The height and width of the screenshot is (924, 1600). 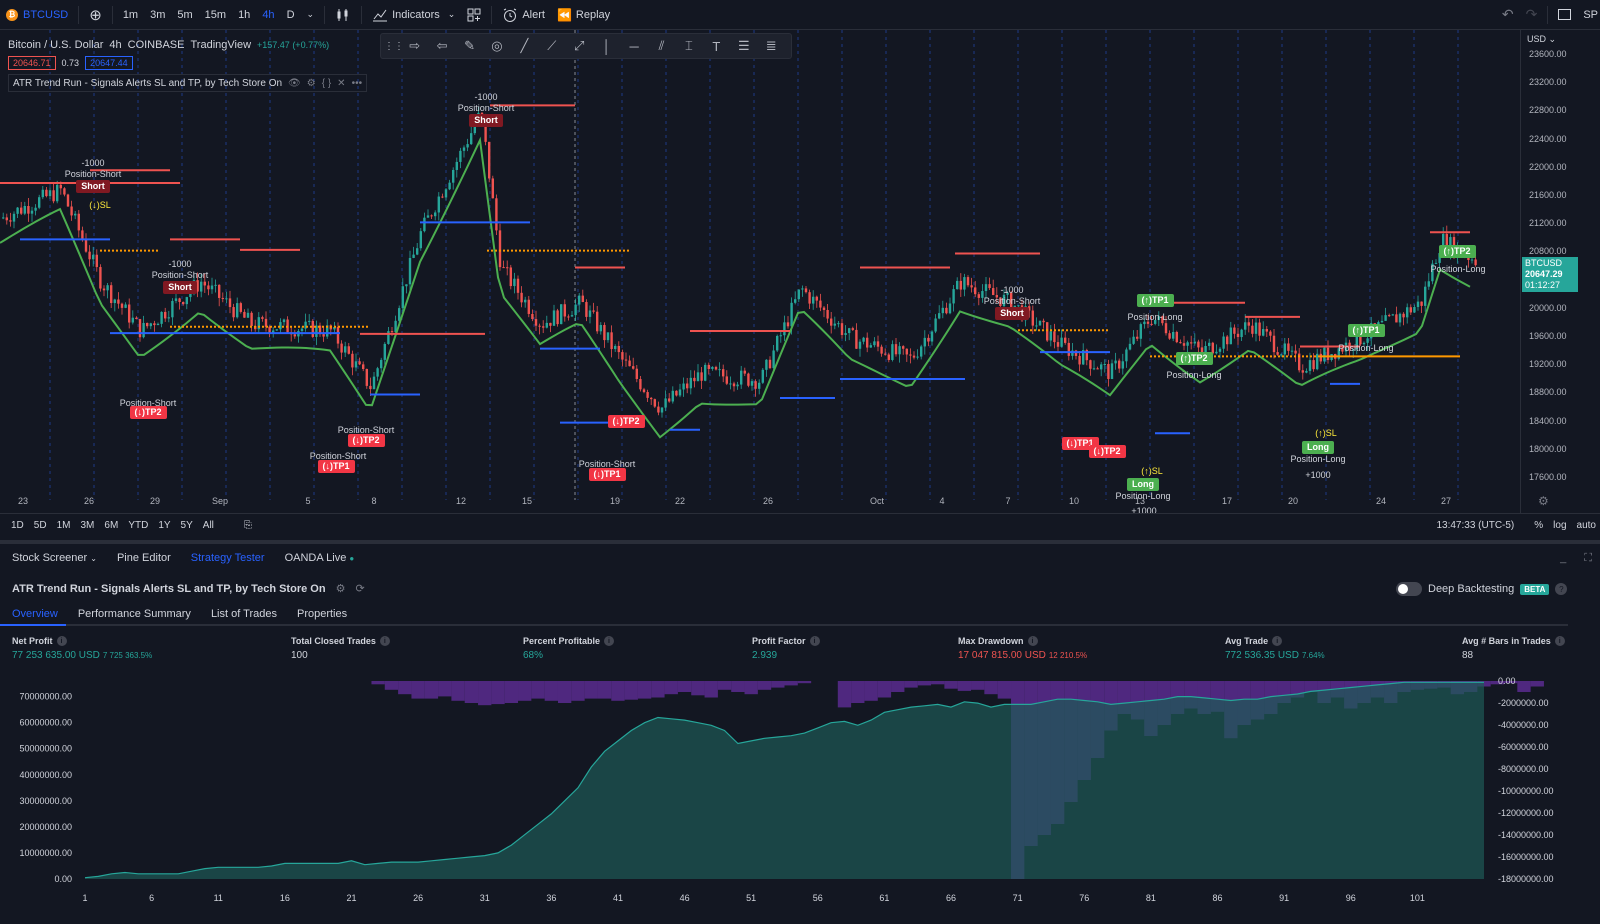 I want to click on currency-selector: USD ⌄, so click(x=1542, y=39).